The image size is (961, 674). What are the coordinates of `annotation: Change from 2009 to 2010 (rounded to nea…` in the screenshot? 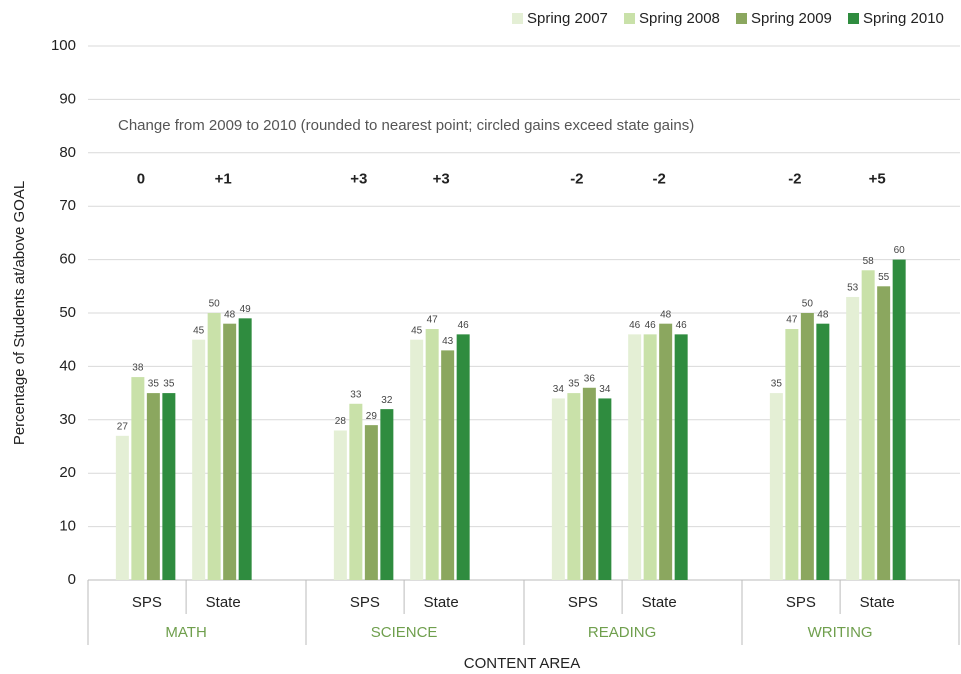 It's located at (406, 125).